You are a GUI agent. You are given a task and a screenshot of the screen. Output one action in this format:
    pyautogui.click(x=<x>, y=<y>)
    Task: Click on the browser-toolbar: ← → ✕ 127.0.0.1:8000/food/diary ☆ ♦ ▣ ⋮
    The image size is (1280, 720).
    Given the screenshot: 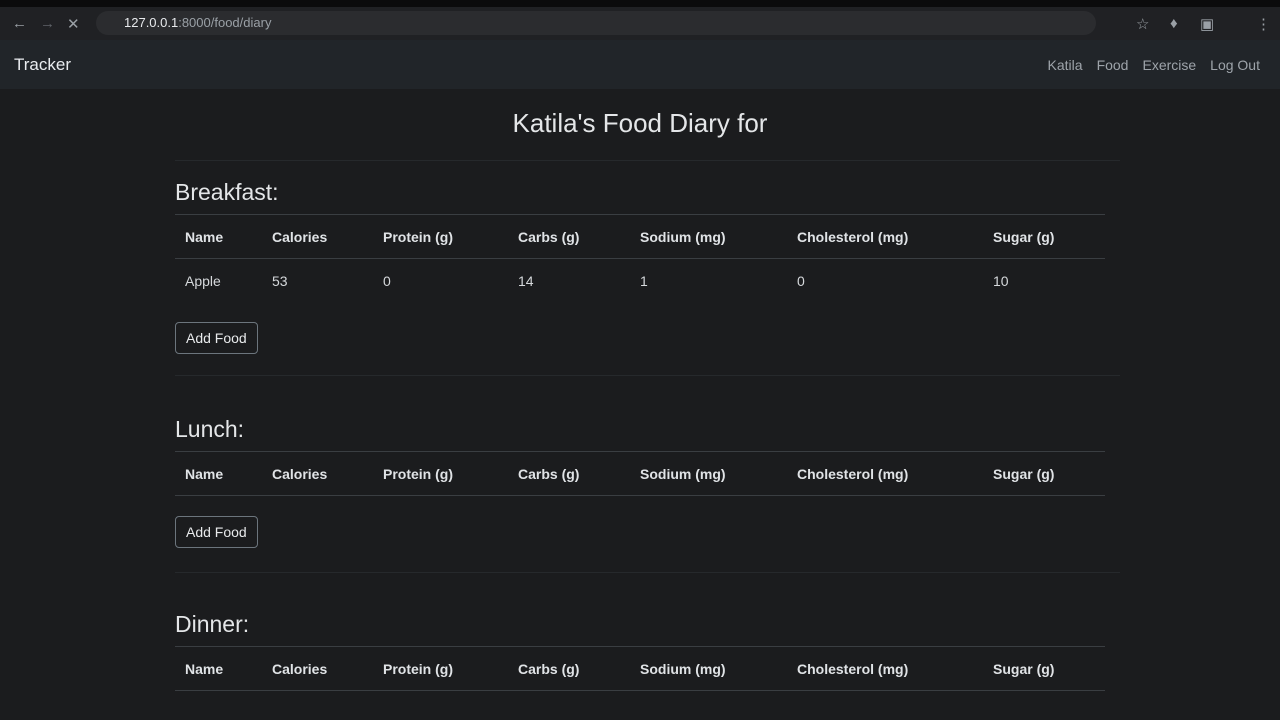 What is the action you would take?
    pyautogui.click(x=640, y=20)
    